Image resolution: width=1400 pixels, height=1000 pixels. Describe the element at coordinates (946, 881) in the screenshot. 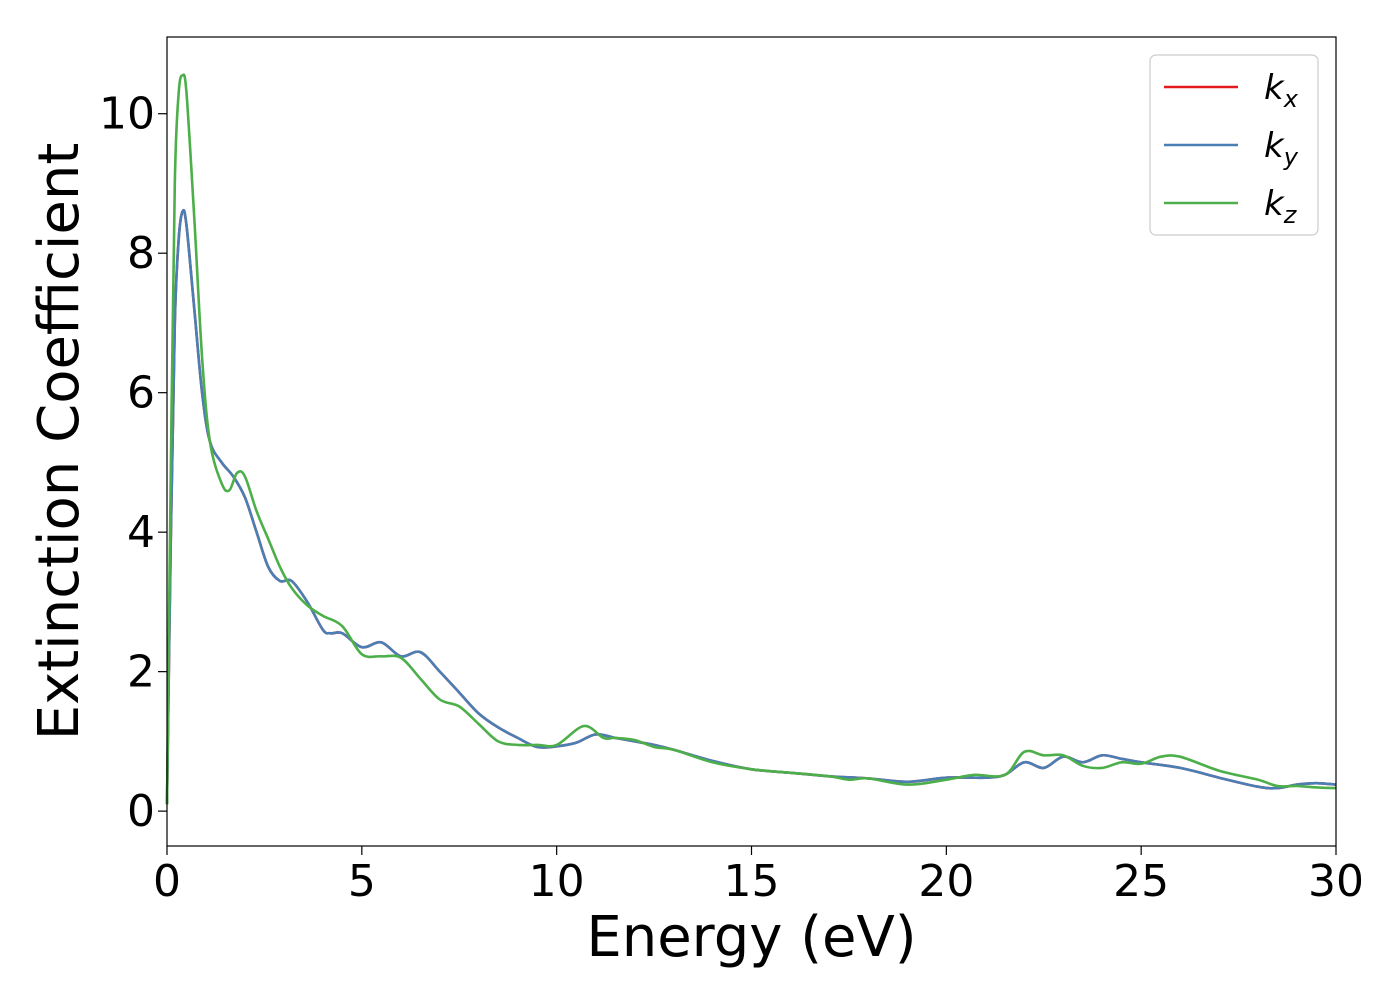

I see `x-tick-label: 20` at that location.